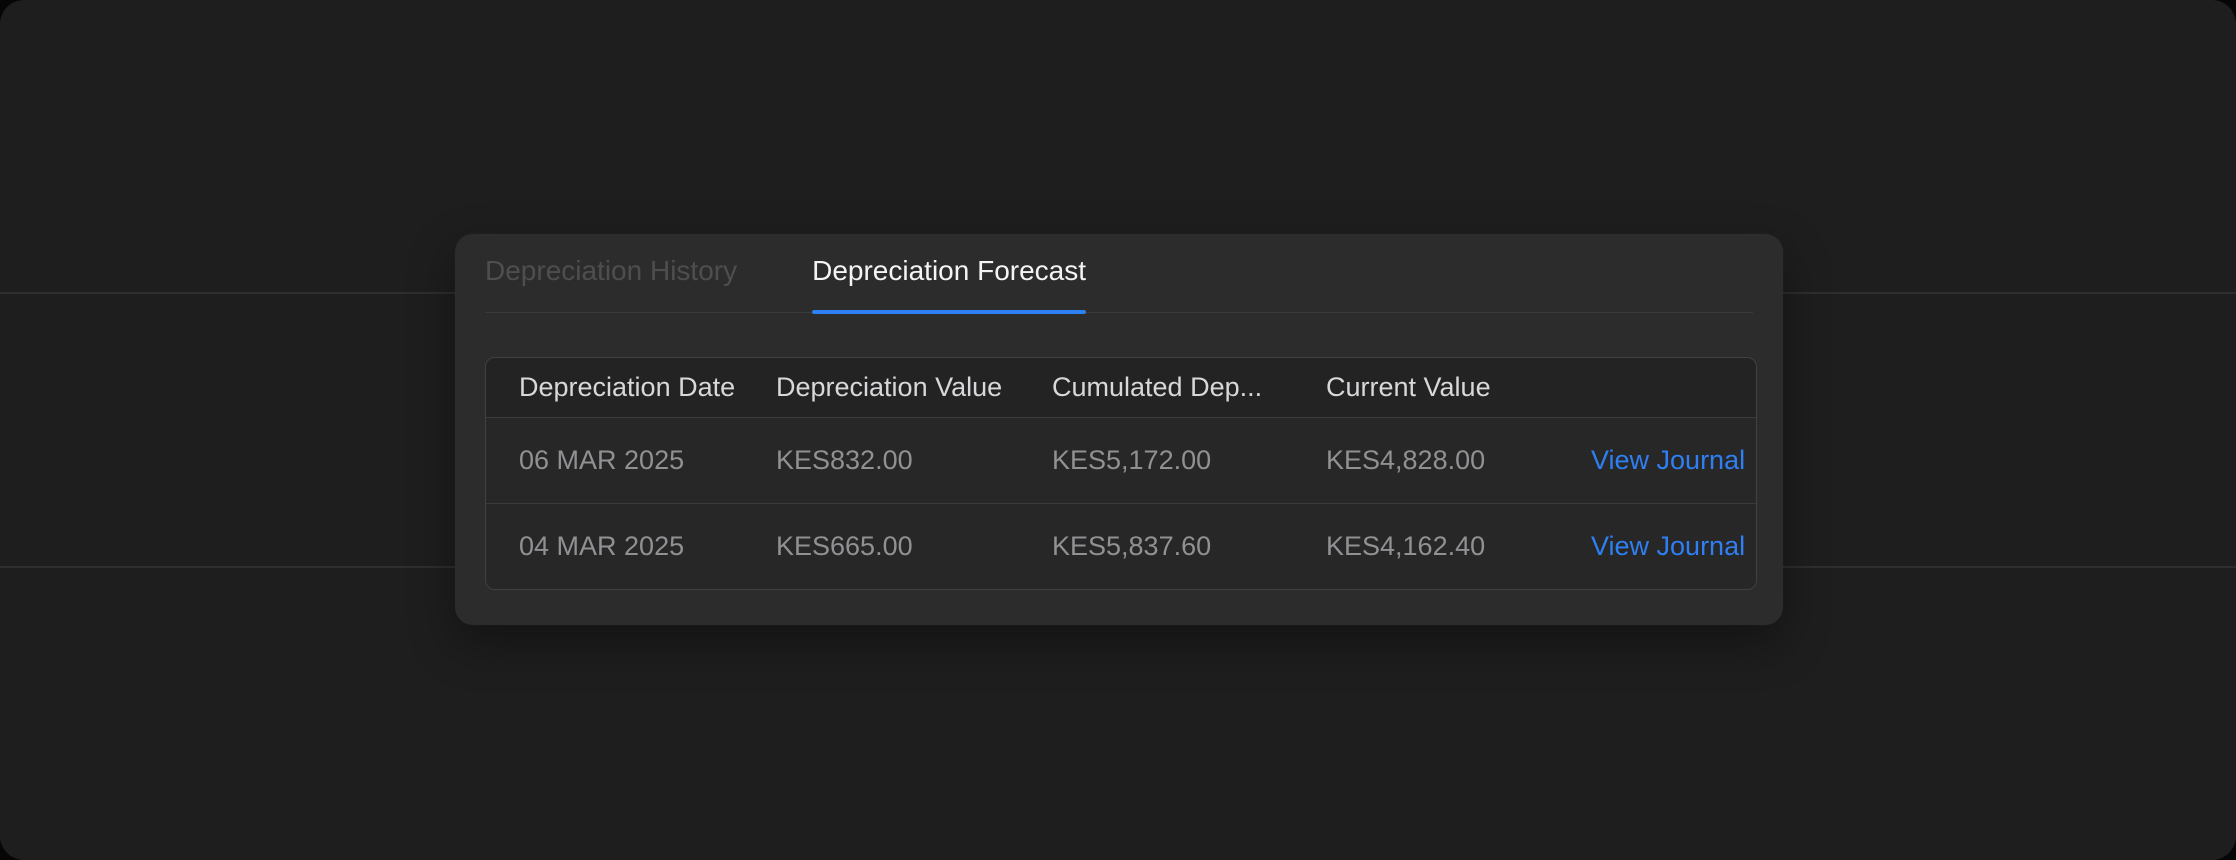 This screenshot has height=860, width=2236. I want to click on tab-depreciation-history: Depreciation History, so click(611, 270).